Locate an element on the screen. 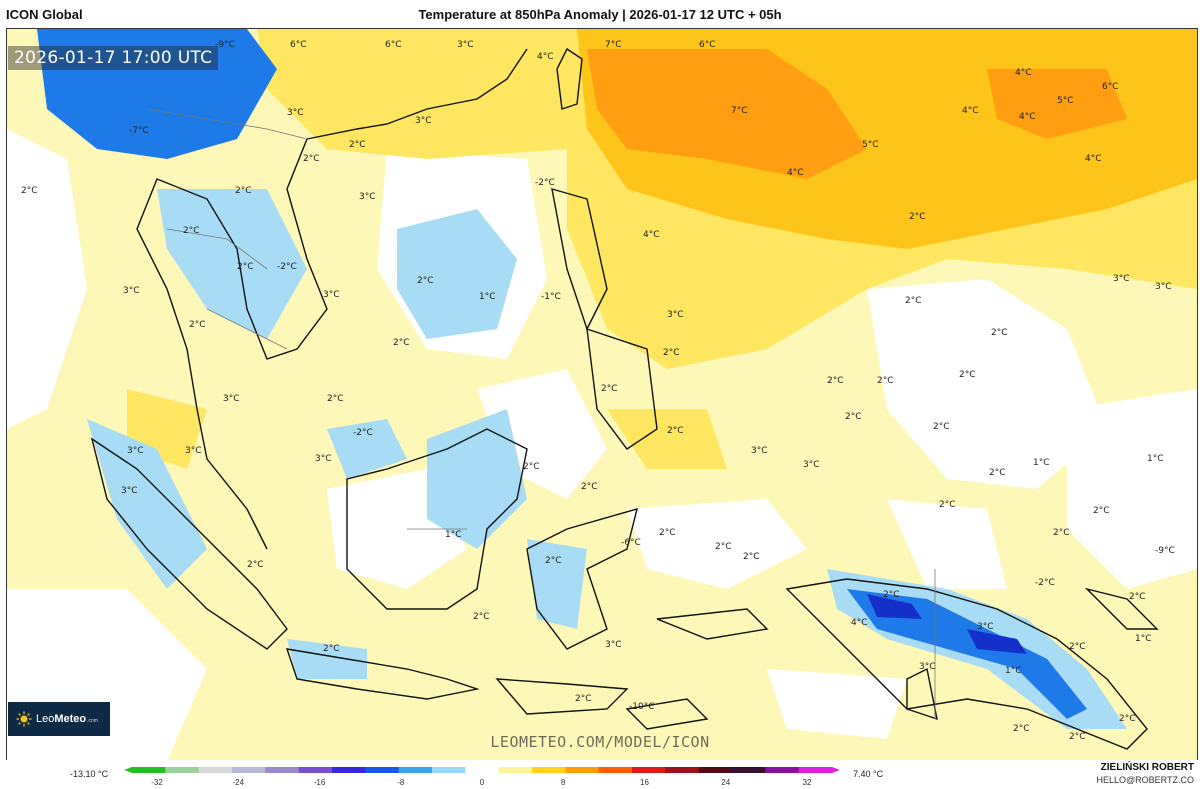 The width and height of the screenshot is (1200, 789). warm-anomaly-orange is located at coordinates (857, 114).